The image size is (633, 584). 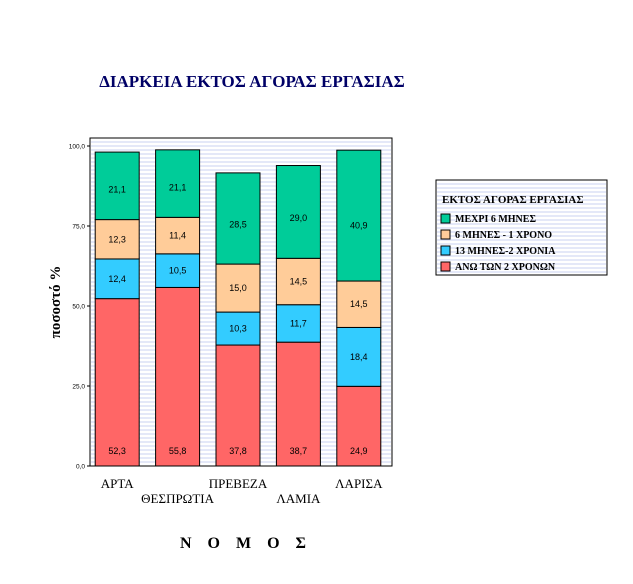 What do you see at coordinates (505, 267) in the screenshot?
I see `legend-label: ΑΝΩ ΤΩΝ 2 ΧΡΟΝΩΝ` at bounding box center [505, 267].